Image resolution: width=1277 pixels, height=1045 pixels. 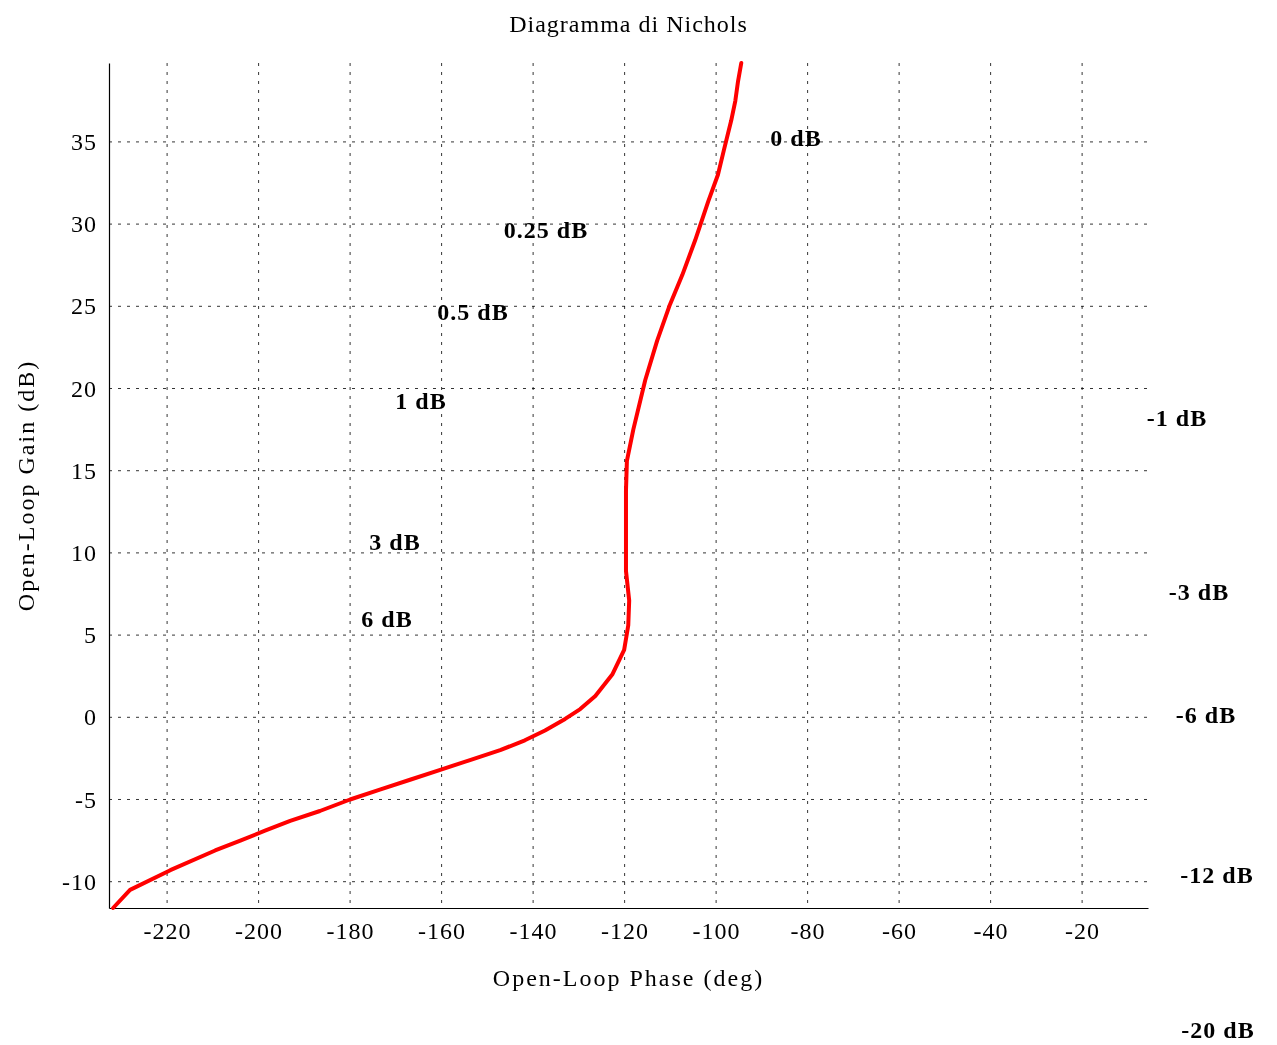 I want to click on y-tick-label: -10, so click(x=79, y=881).